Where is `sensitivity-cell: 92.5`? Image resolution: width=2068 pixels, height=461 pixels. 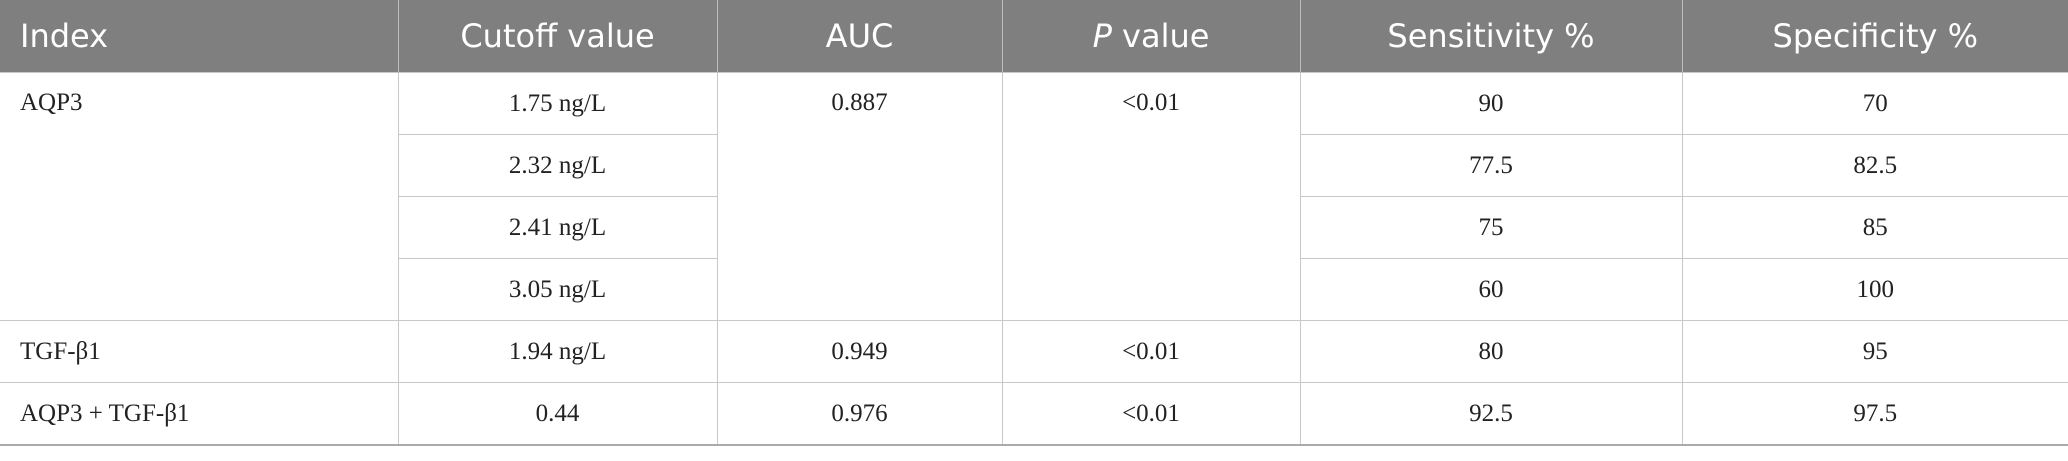 sensitivity-cell: 92.5 is located at coordinates (1491, 414).